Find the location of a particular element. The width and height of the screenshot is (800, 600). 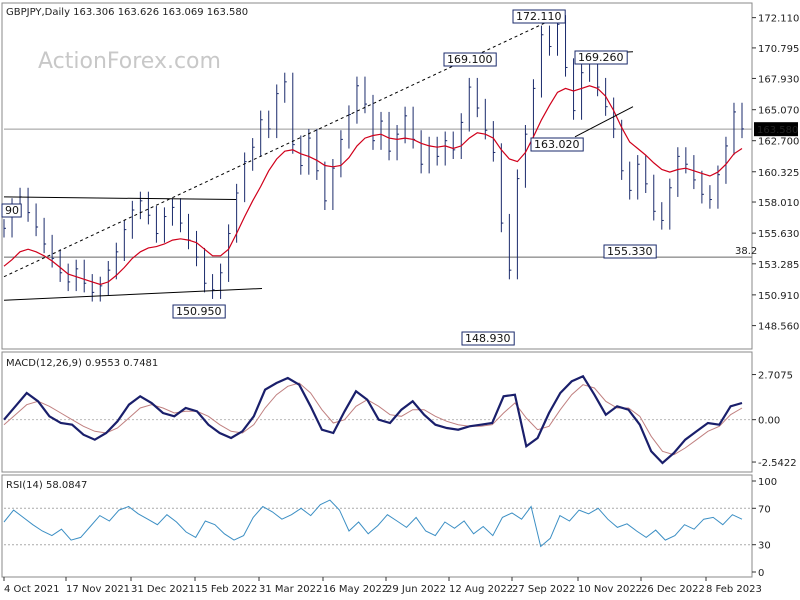

annotation-label: 163.020 is located at coordinates (557, 144).